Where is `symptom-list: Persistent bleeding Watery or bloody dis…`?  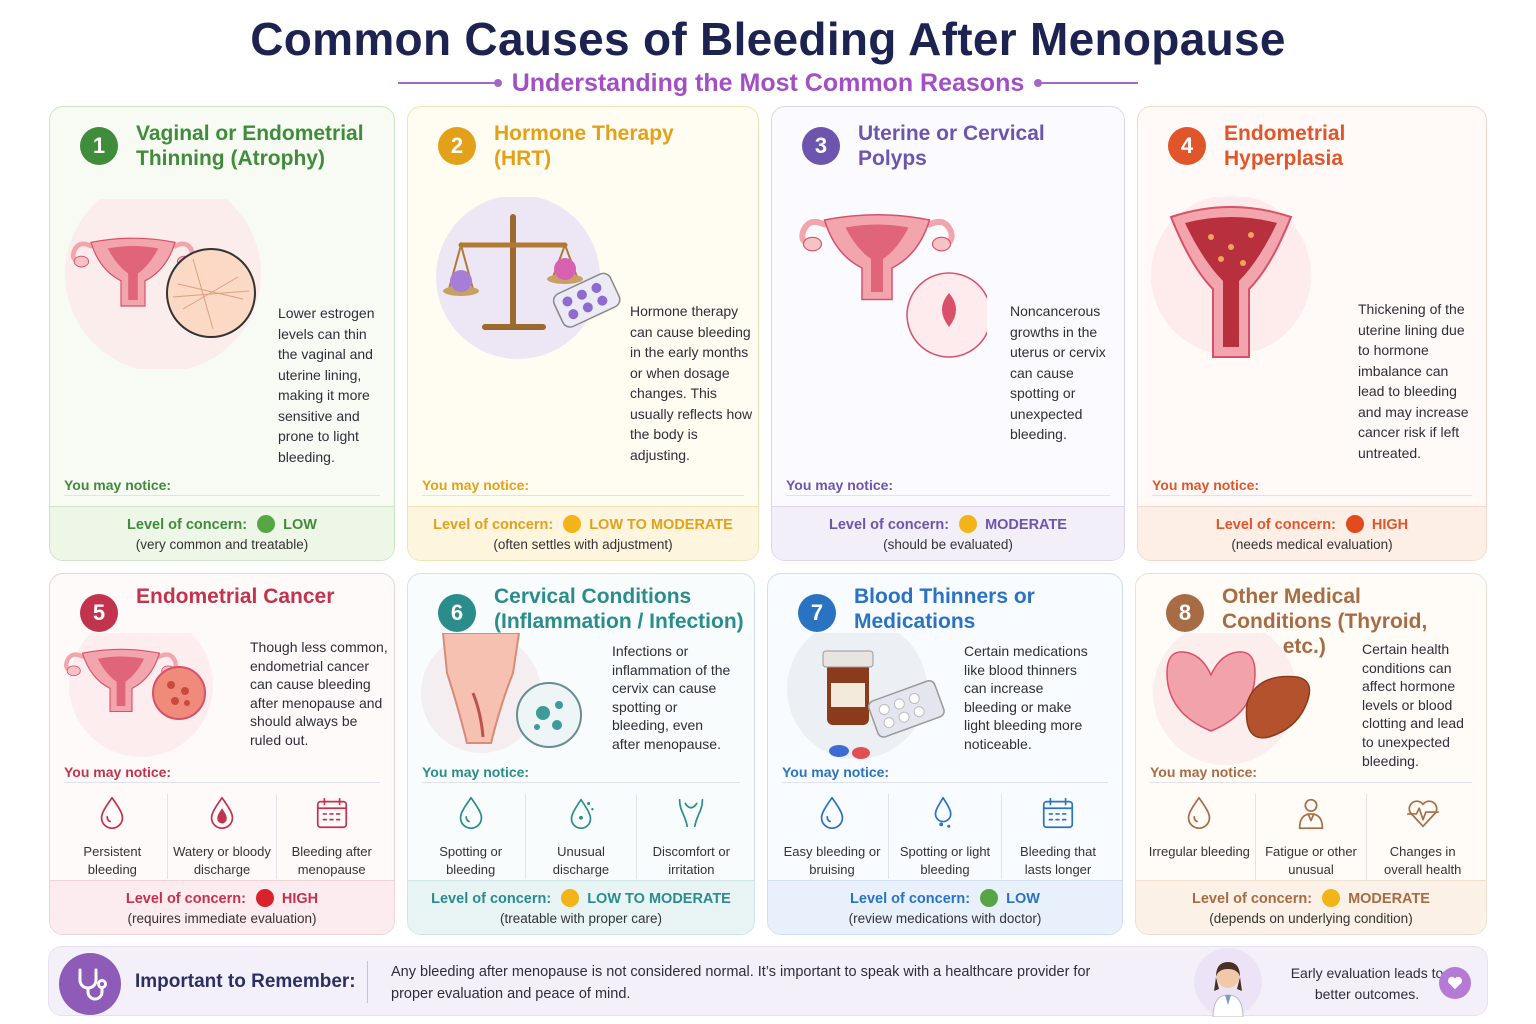 symptom-list: Persistent bleeding Watery or bloody dis… is located at coordinates (222, 836).